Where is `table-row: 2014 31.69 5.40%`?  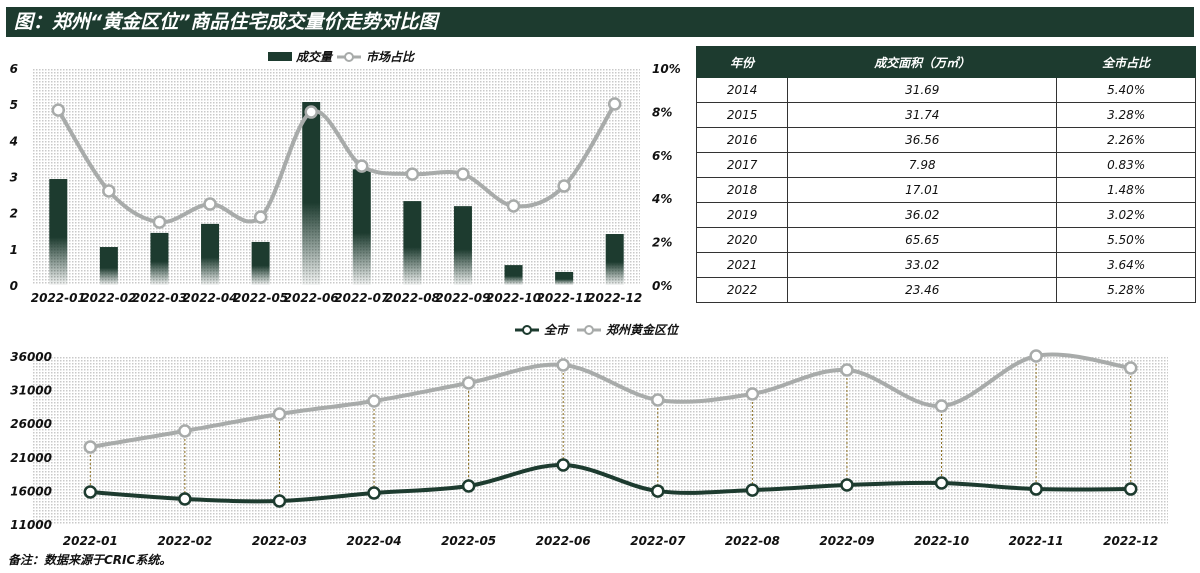
table-row: 2014 31.69 5.40% is located at coordinates (945, 90).